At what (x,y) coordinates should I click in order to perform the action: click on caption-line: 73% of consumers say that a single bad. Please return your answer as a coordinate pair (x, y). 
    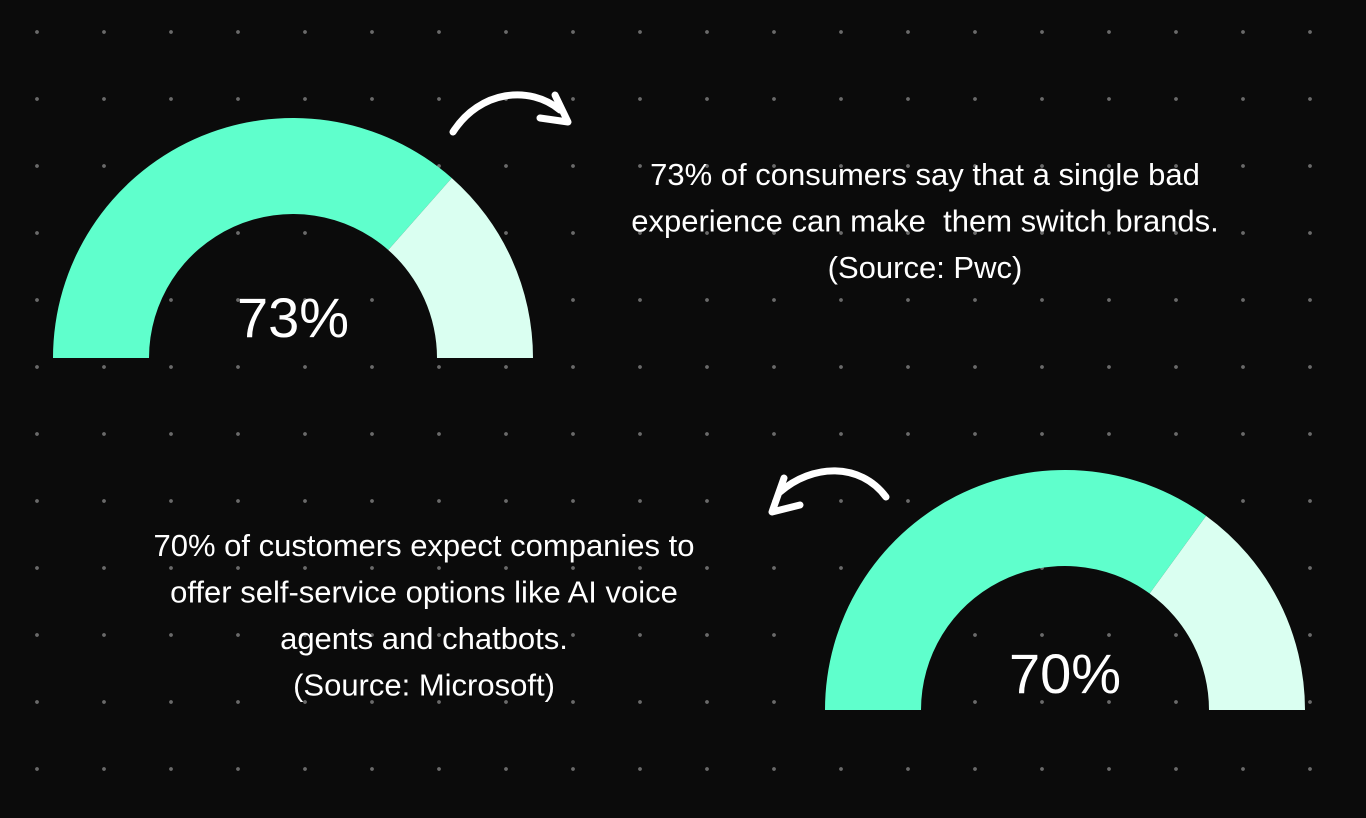
    Looking at the image, I should click on (925, 174).